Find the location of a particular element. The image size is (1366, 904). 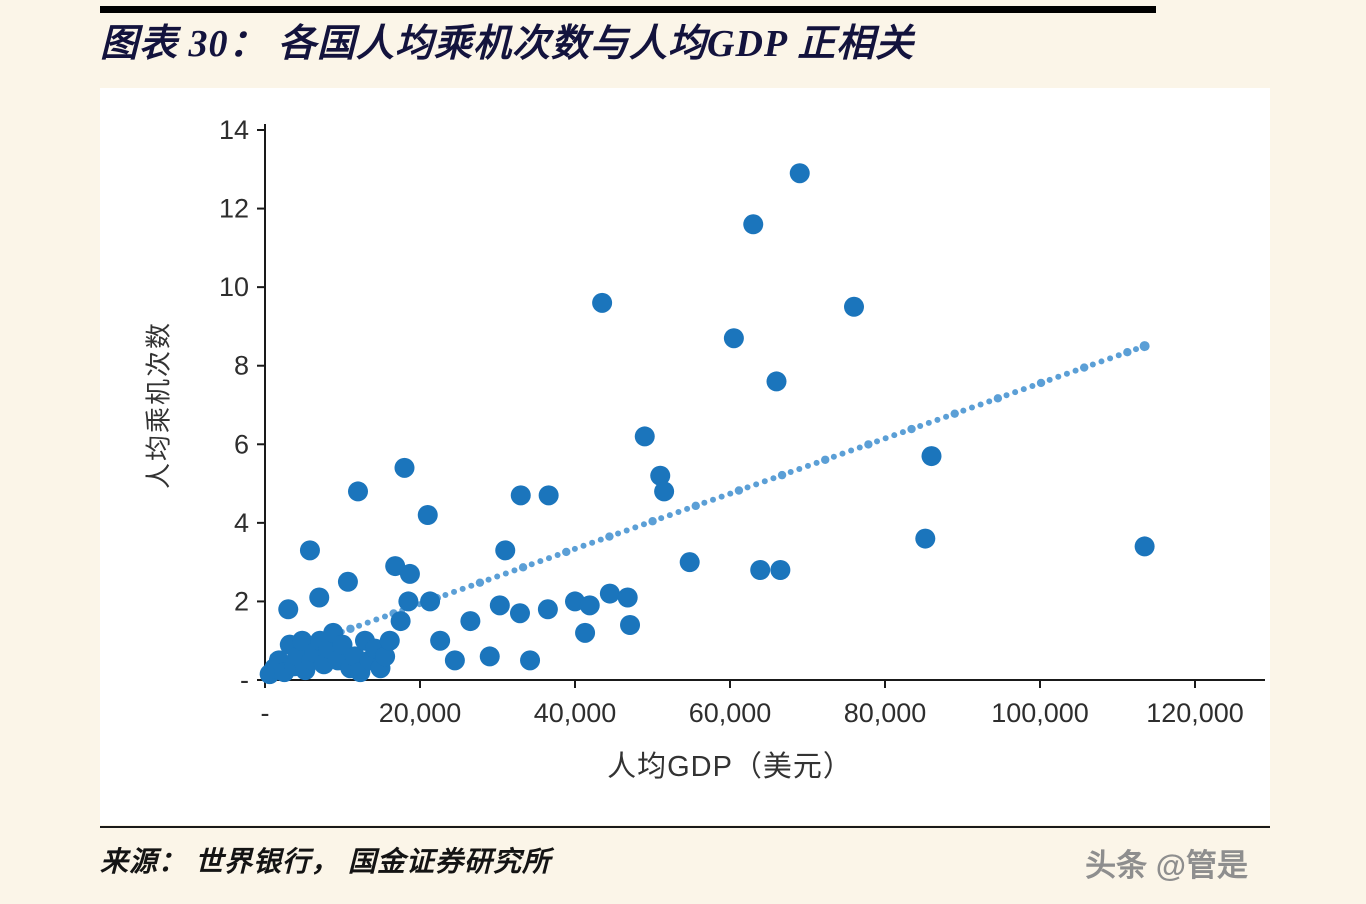

x-tick-label: 60,000 is located at coordinates (730, 713).